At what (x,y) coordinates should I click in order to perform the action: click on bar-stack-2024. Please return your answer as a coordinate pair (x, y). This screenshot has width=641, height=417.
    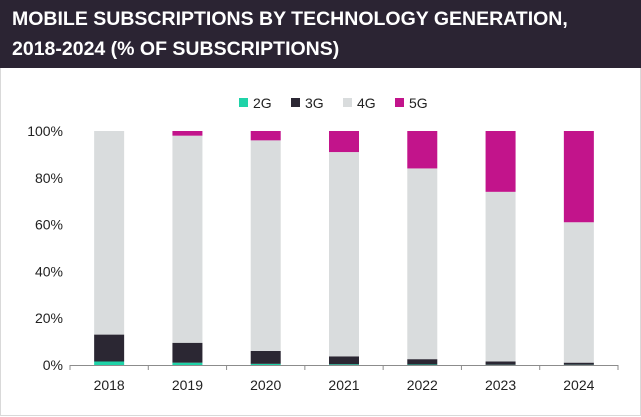
    Looking at the image, I should click on (578, 248).